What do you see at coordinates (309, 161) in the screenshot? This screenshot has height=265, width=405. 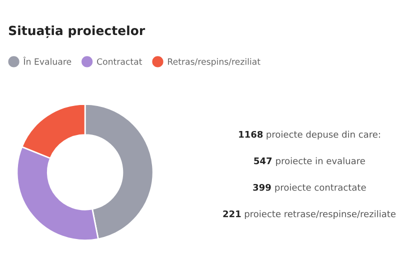 I see `text: 547 proiecte in evaluare` at bounding box center [309, 161].